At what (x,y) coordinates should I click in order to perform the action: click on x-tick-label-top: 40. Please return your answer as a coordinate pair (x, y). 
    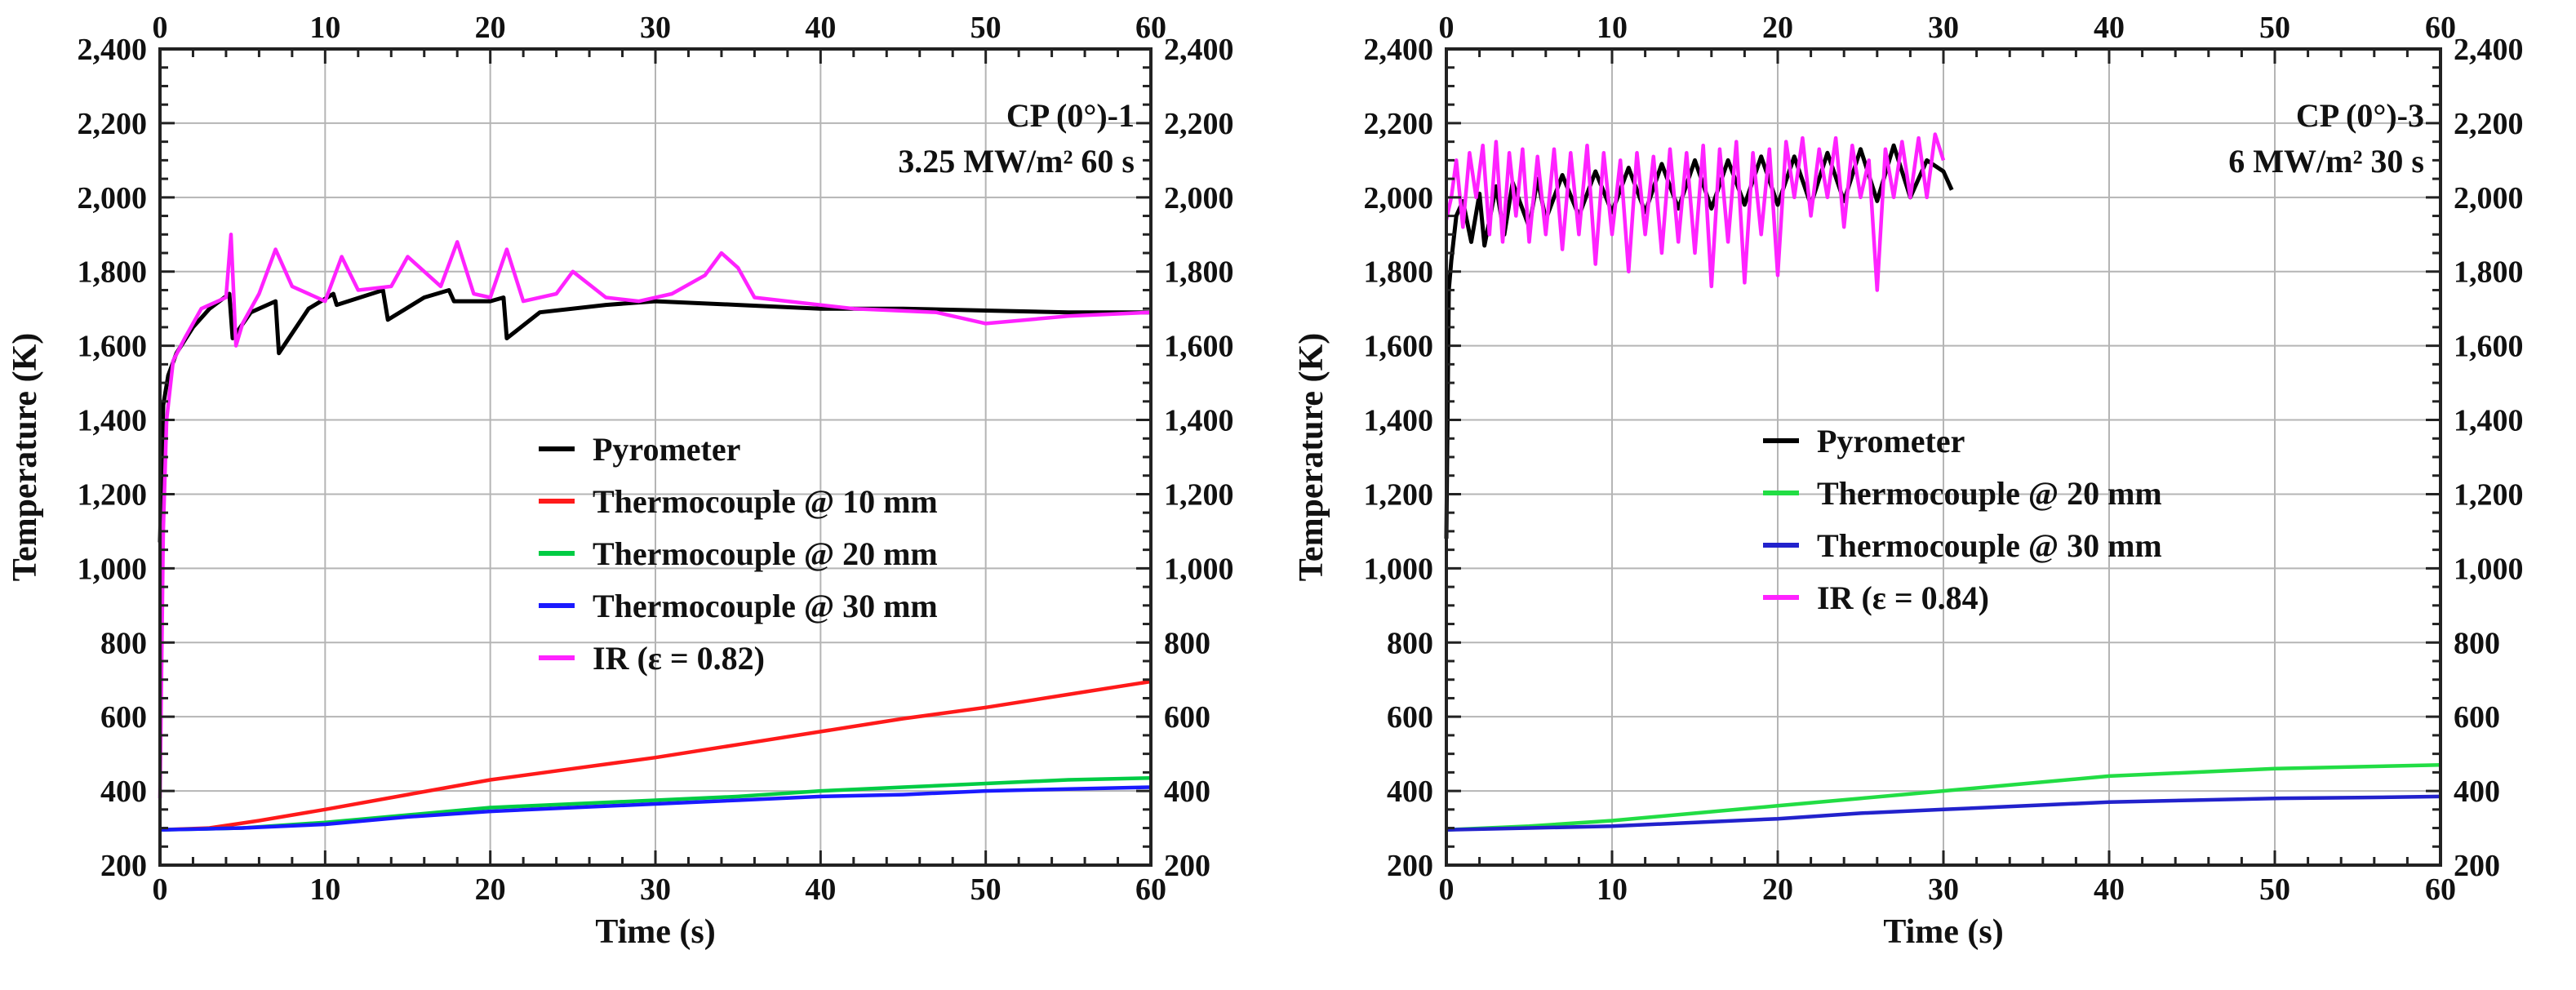
    Looking at the image, I should click on (2109, 28).